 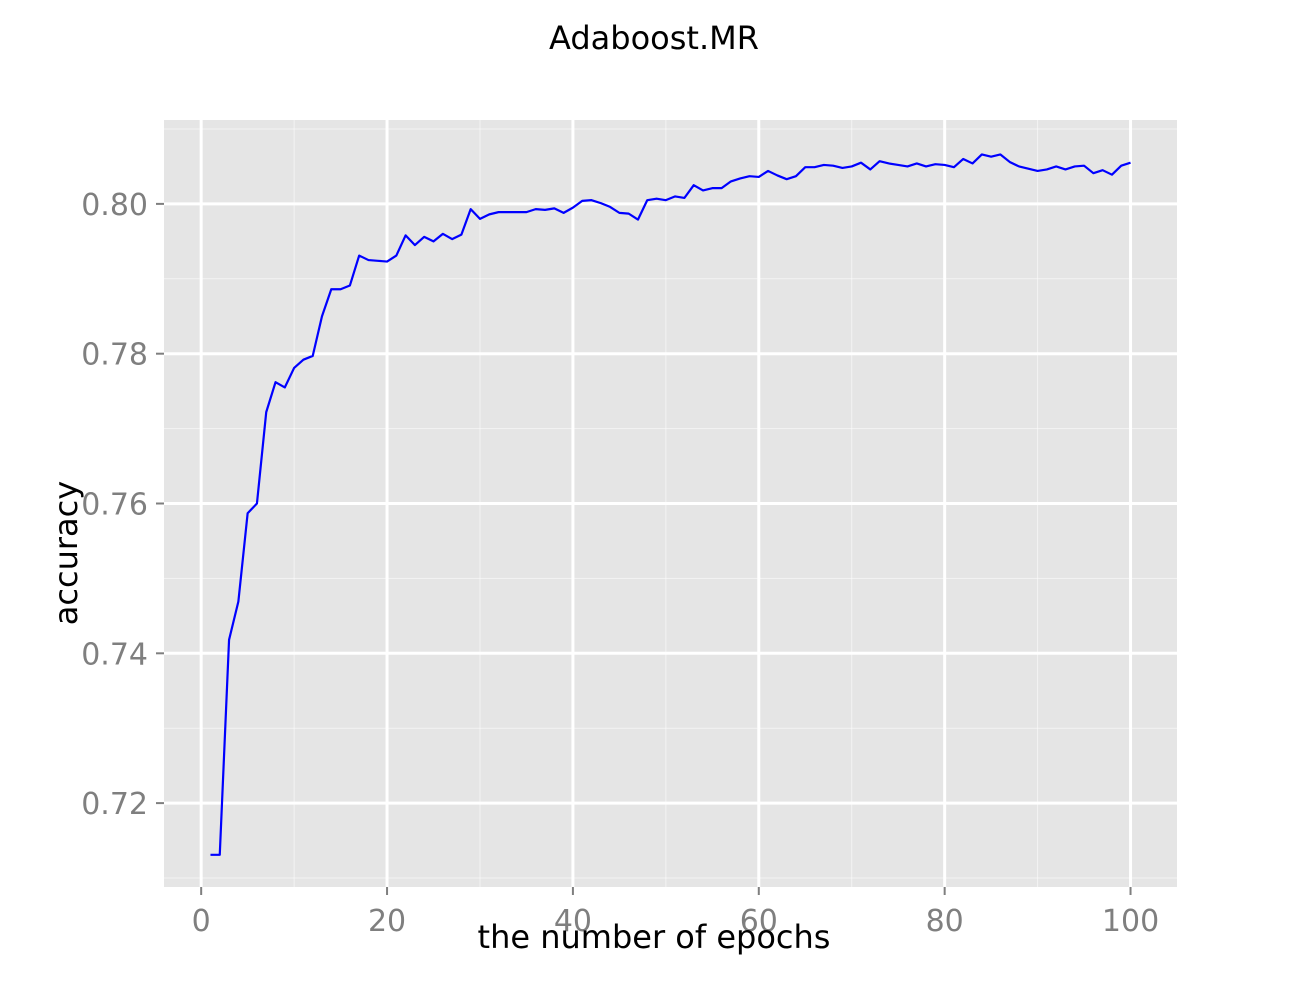 What do you see at coordinates (387, 921) in the screenshot?
I see `x-tick-label: 20` at bounding box center [387, 921].